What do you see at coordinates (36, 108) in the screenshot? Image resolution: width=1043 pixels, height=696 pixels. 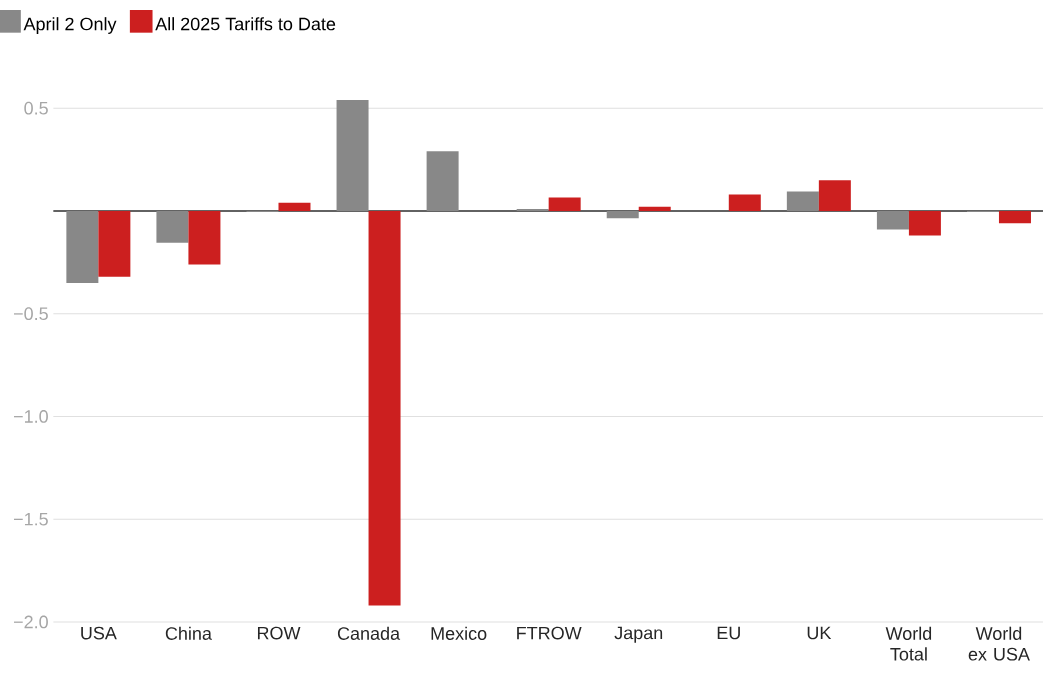 I see `y-tick-label: 0.5` at bounding box center [36, 108].